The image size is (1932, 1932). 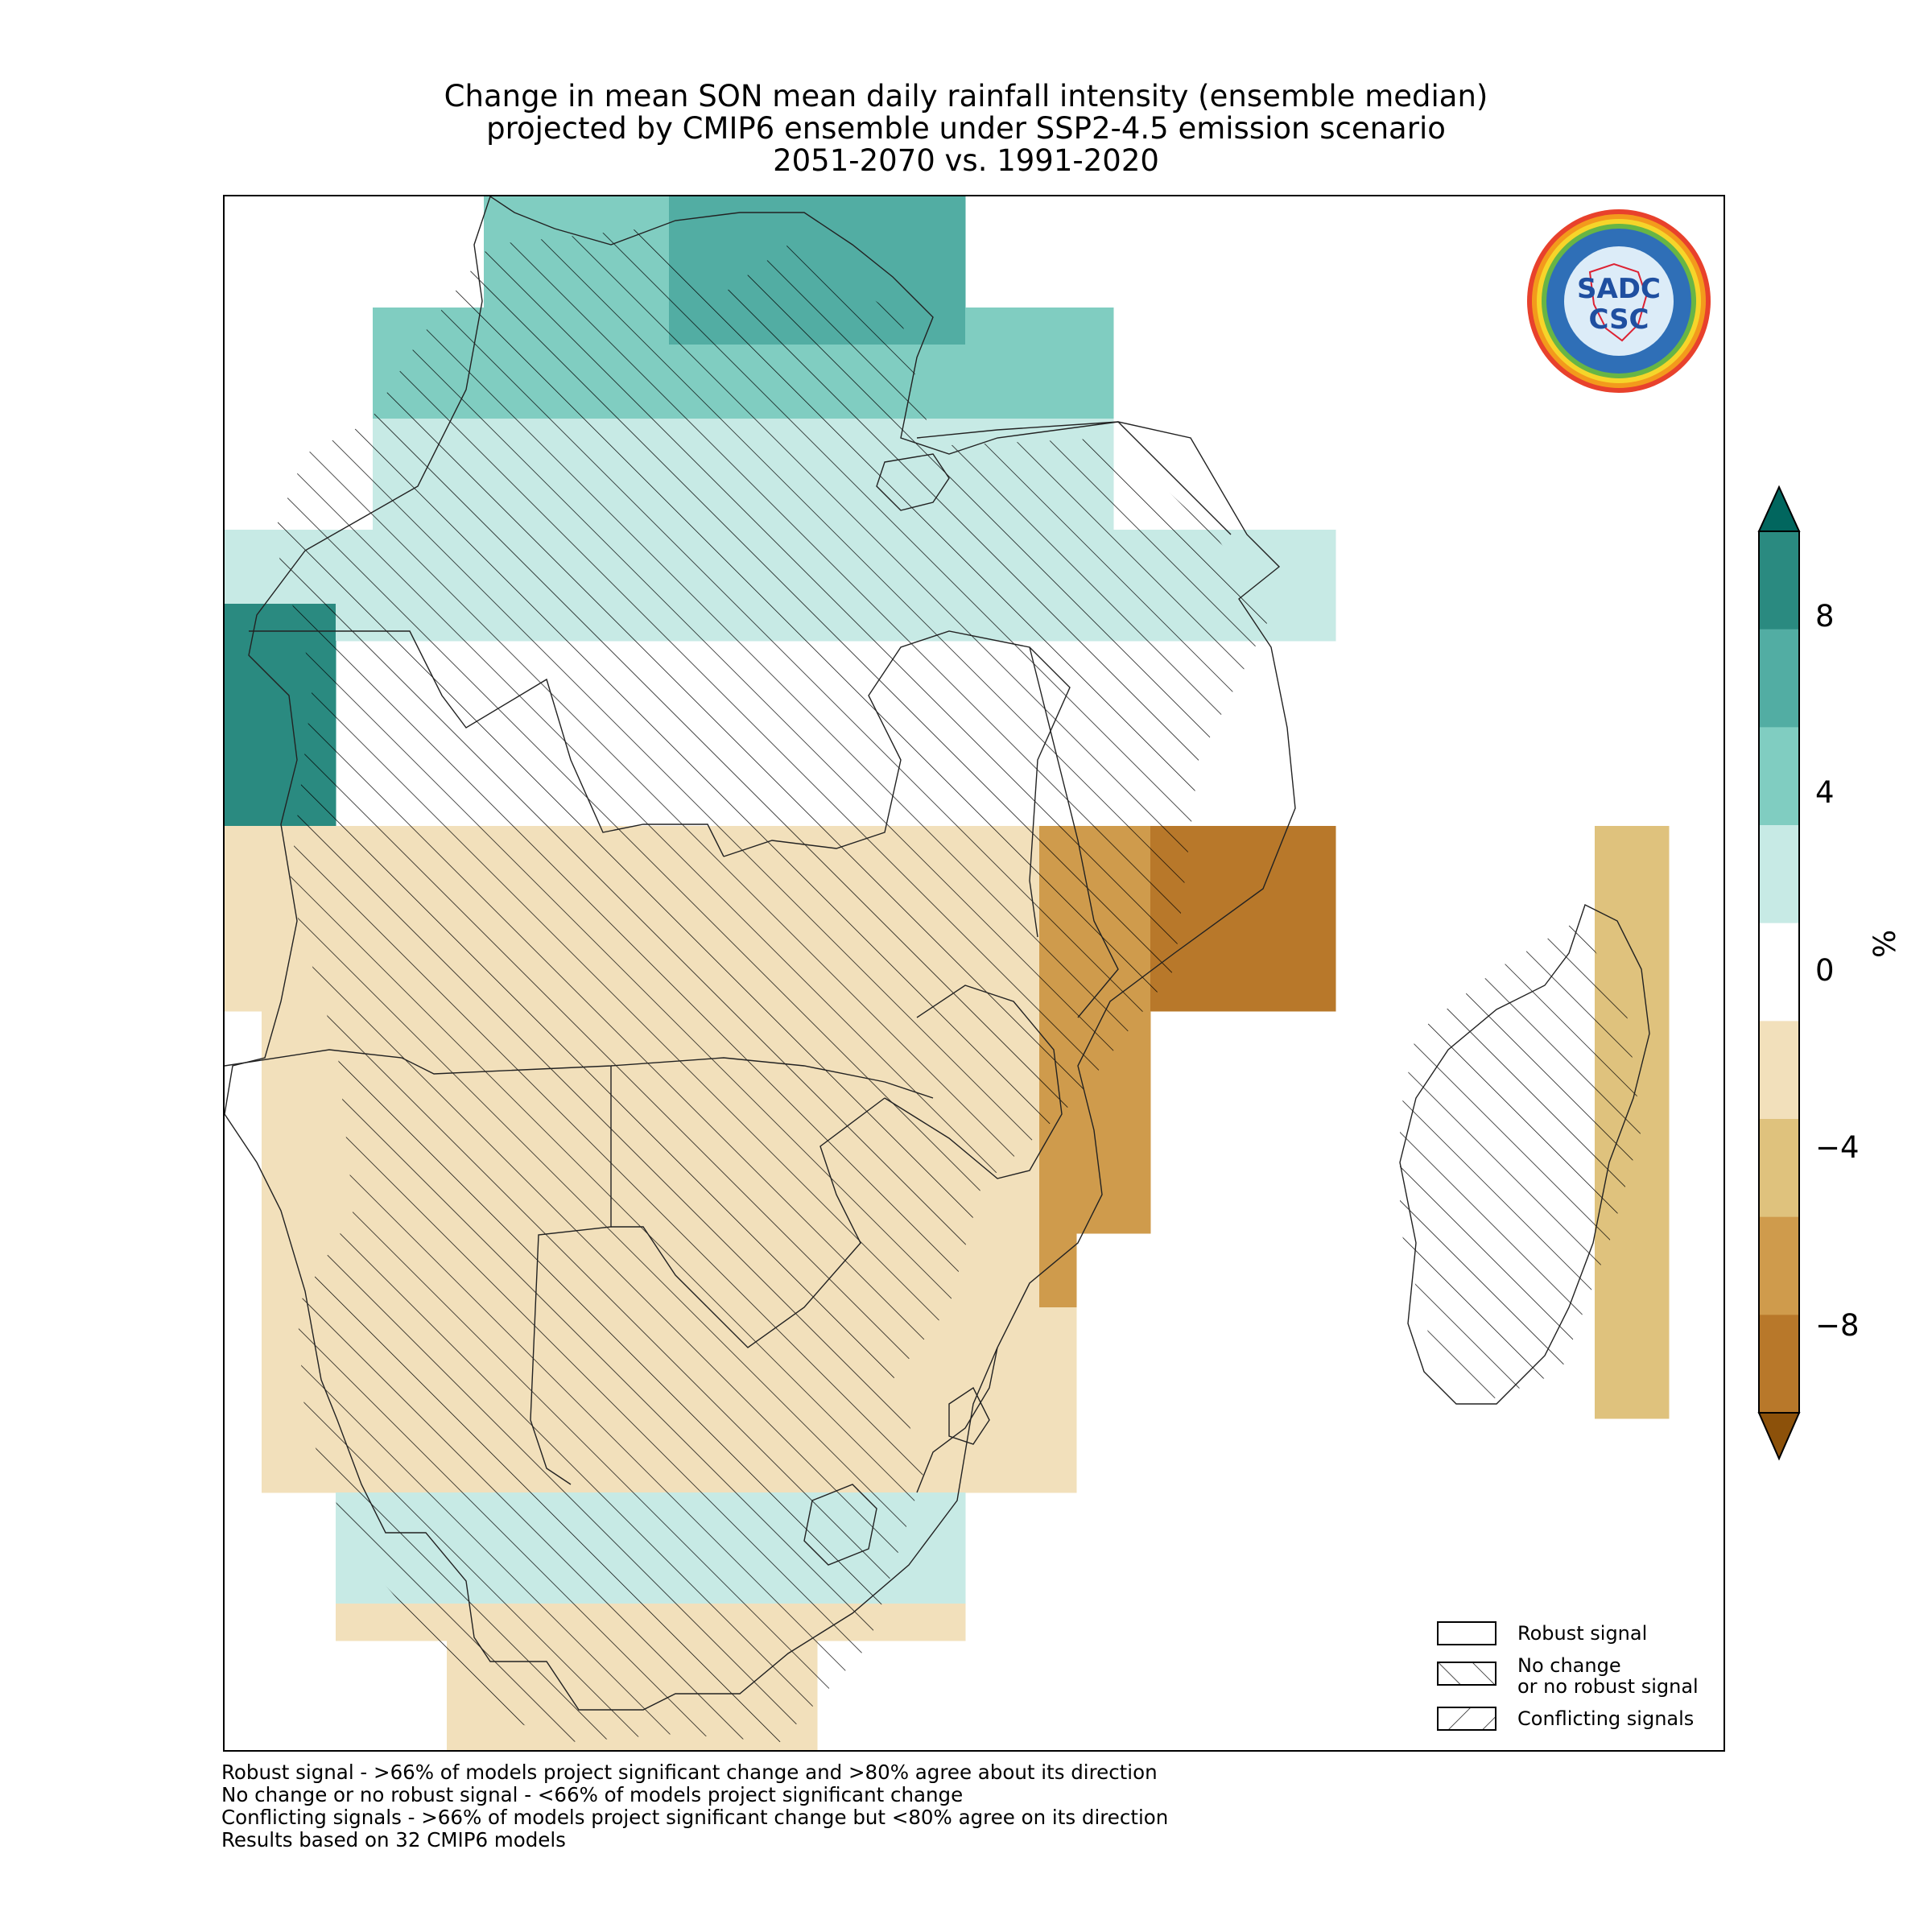 What do you see at coordinates (973, 1082) in the screenshot?
I see `border-zimbabwe` at bounding box center [973, 1082].